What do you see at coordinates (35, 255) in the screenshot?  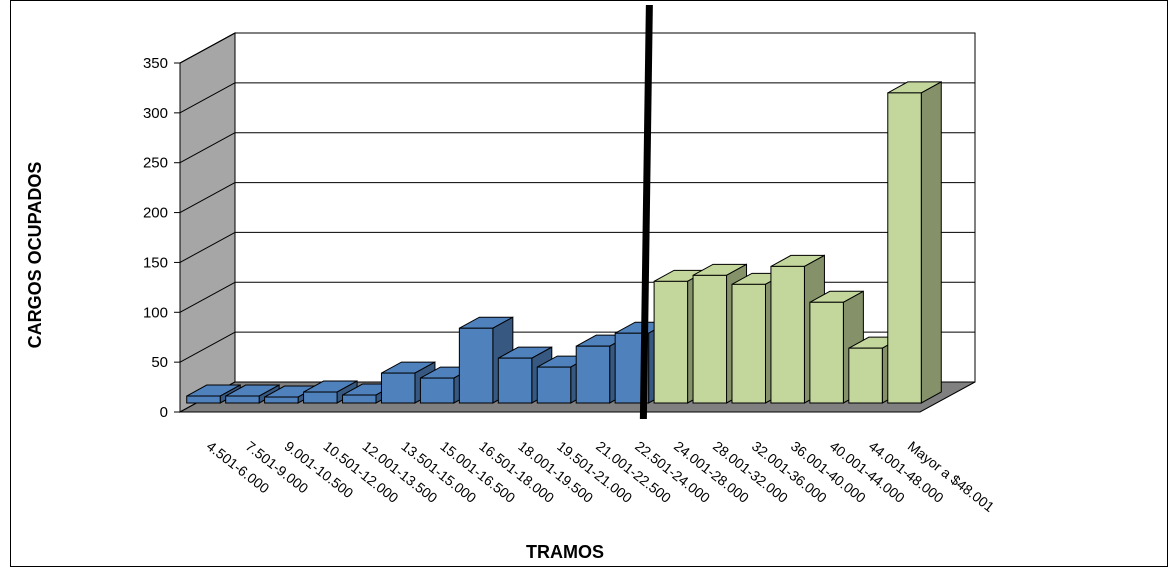 I see `y-axis-title: CARGOS OCUPADOS` at bounding box center [35, 255].